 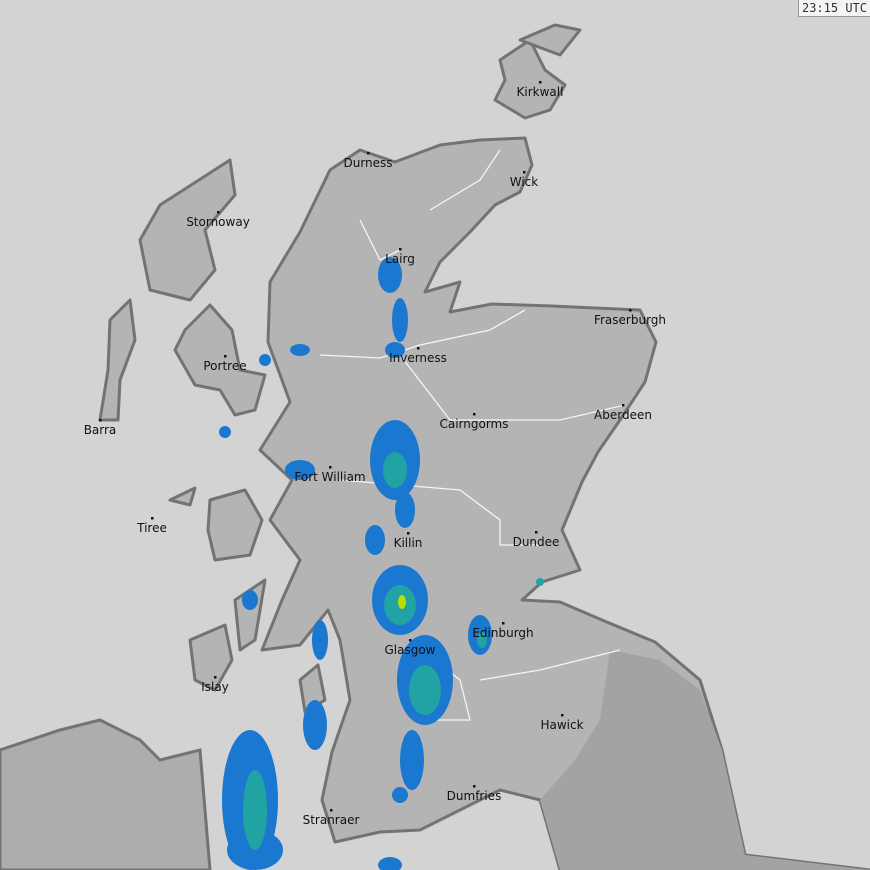 I want to click on place-label: Kirkwall, so click(x=540, y=92).